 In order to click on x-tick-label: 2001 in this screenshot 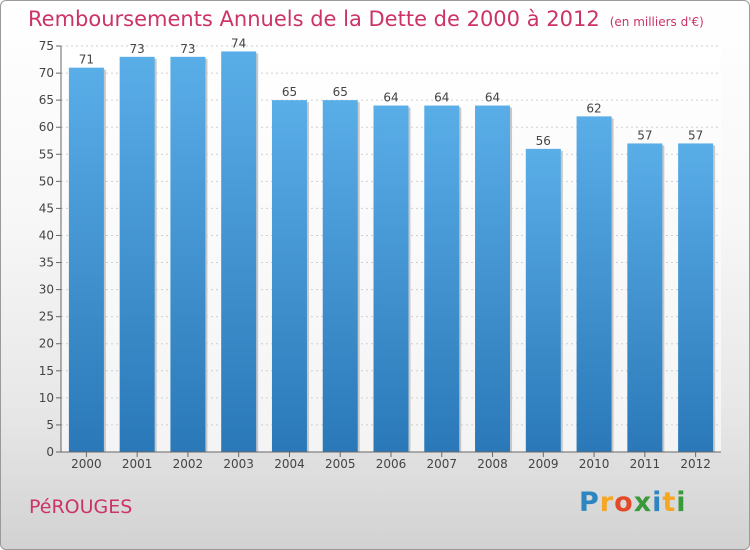, I will do `click(137, 464)`.